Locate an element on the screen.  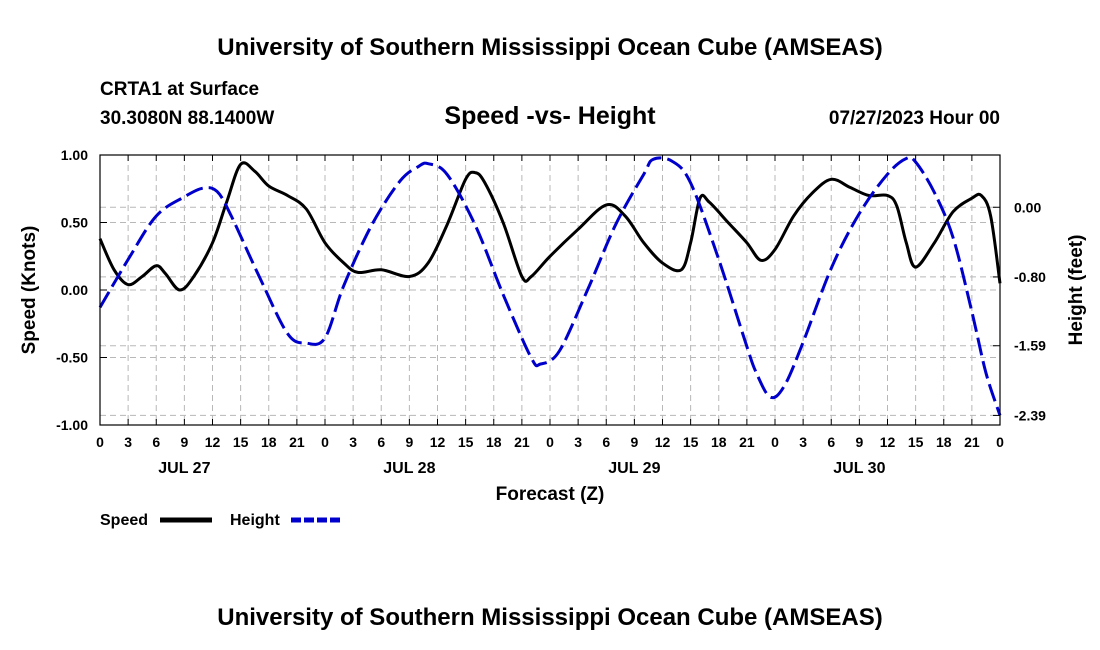
legend-speed-label: Speed is located at coordinates (124, 520).